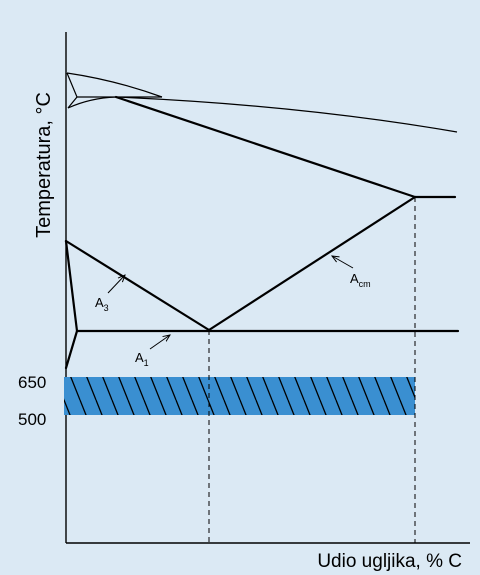 The height and width of the screenshot is (575, 480). Describe the element at coordinates (360, 280) in the screenshot. I see `acm-label: Acm` at that location.